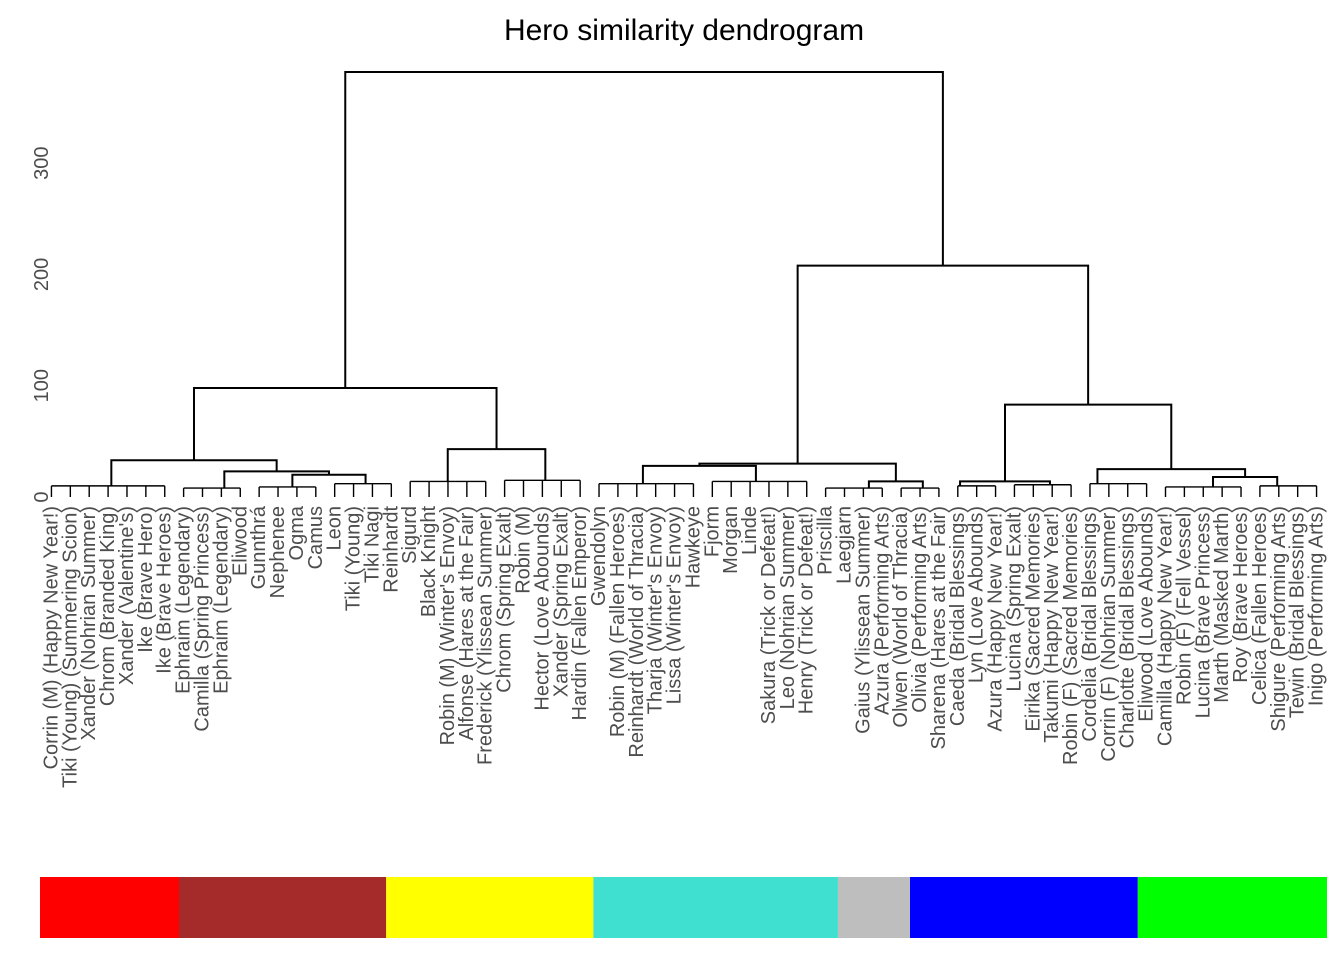 This screenshot has height=960, width=1344. What do you see at coordinates (920, 609) in the screenshot?
I see `leaf-label: Olivia (Performing Arts)` at bounding box center [920, 609].